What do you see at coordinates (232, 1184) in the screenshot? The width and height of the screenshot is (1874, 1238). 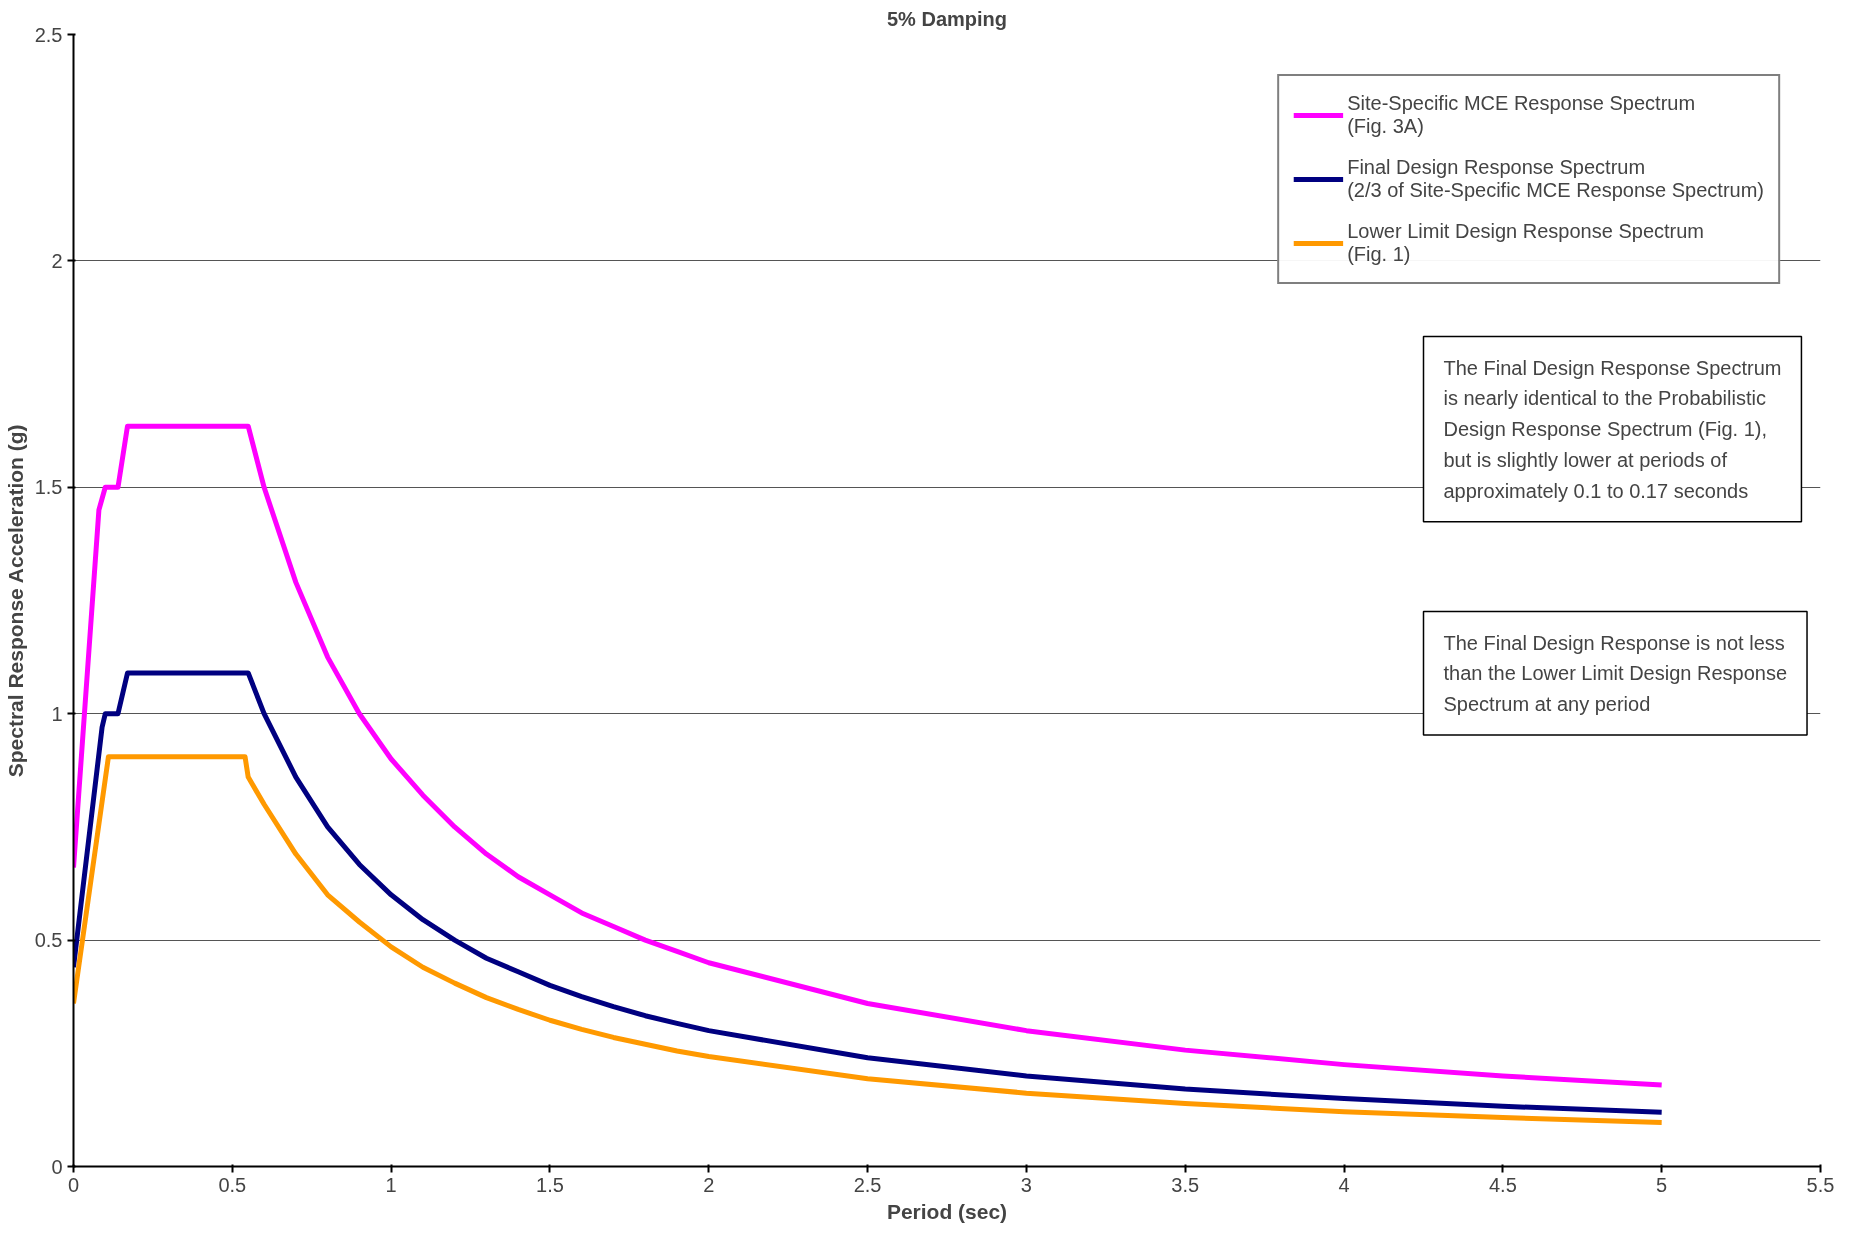 I see `x-tick-label: 0.5` at bounding box center [232, 1184].